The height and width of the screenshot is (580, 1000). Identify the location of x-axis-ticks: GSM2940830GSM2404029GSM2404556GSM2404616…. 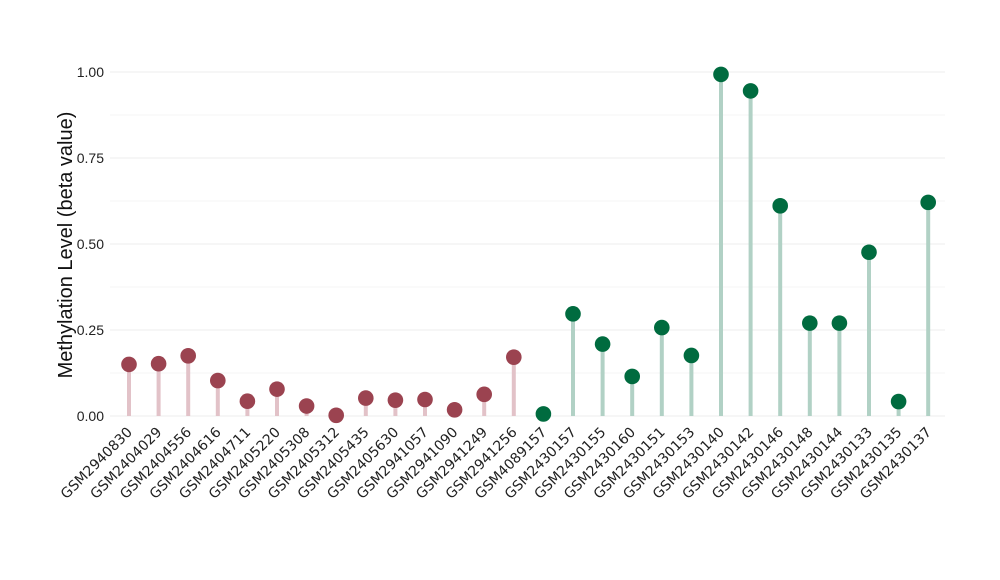
(496, 463).